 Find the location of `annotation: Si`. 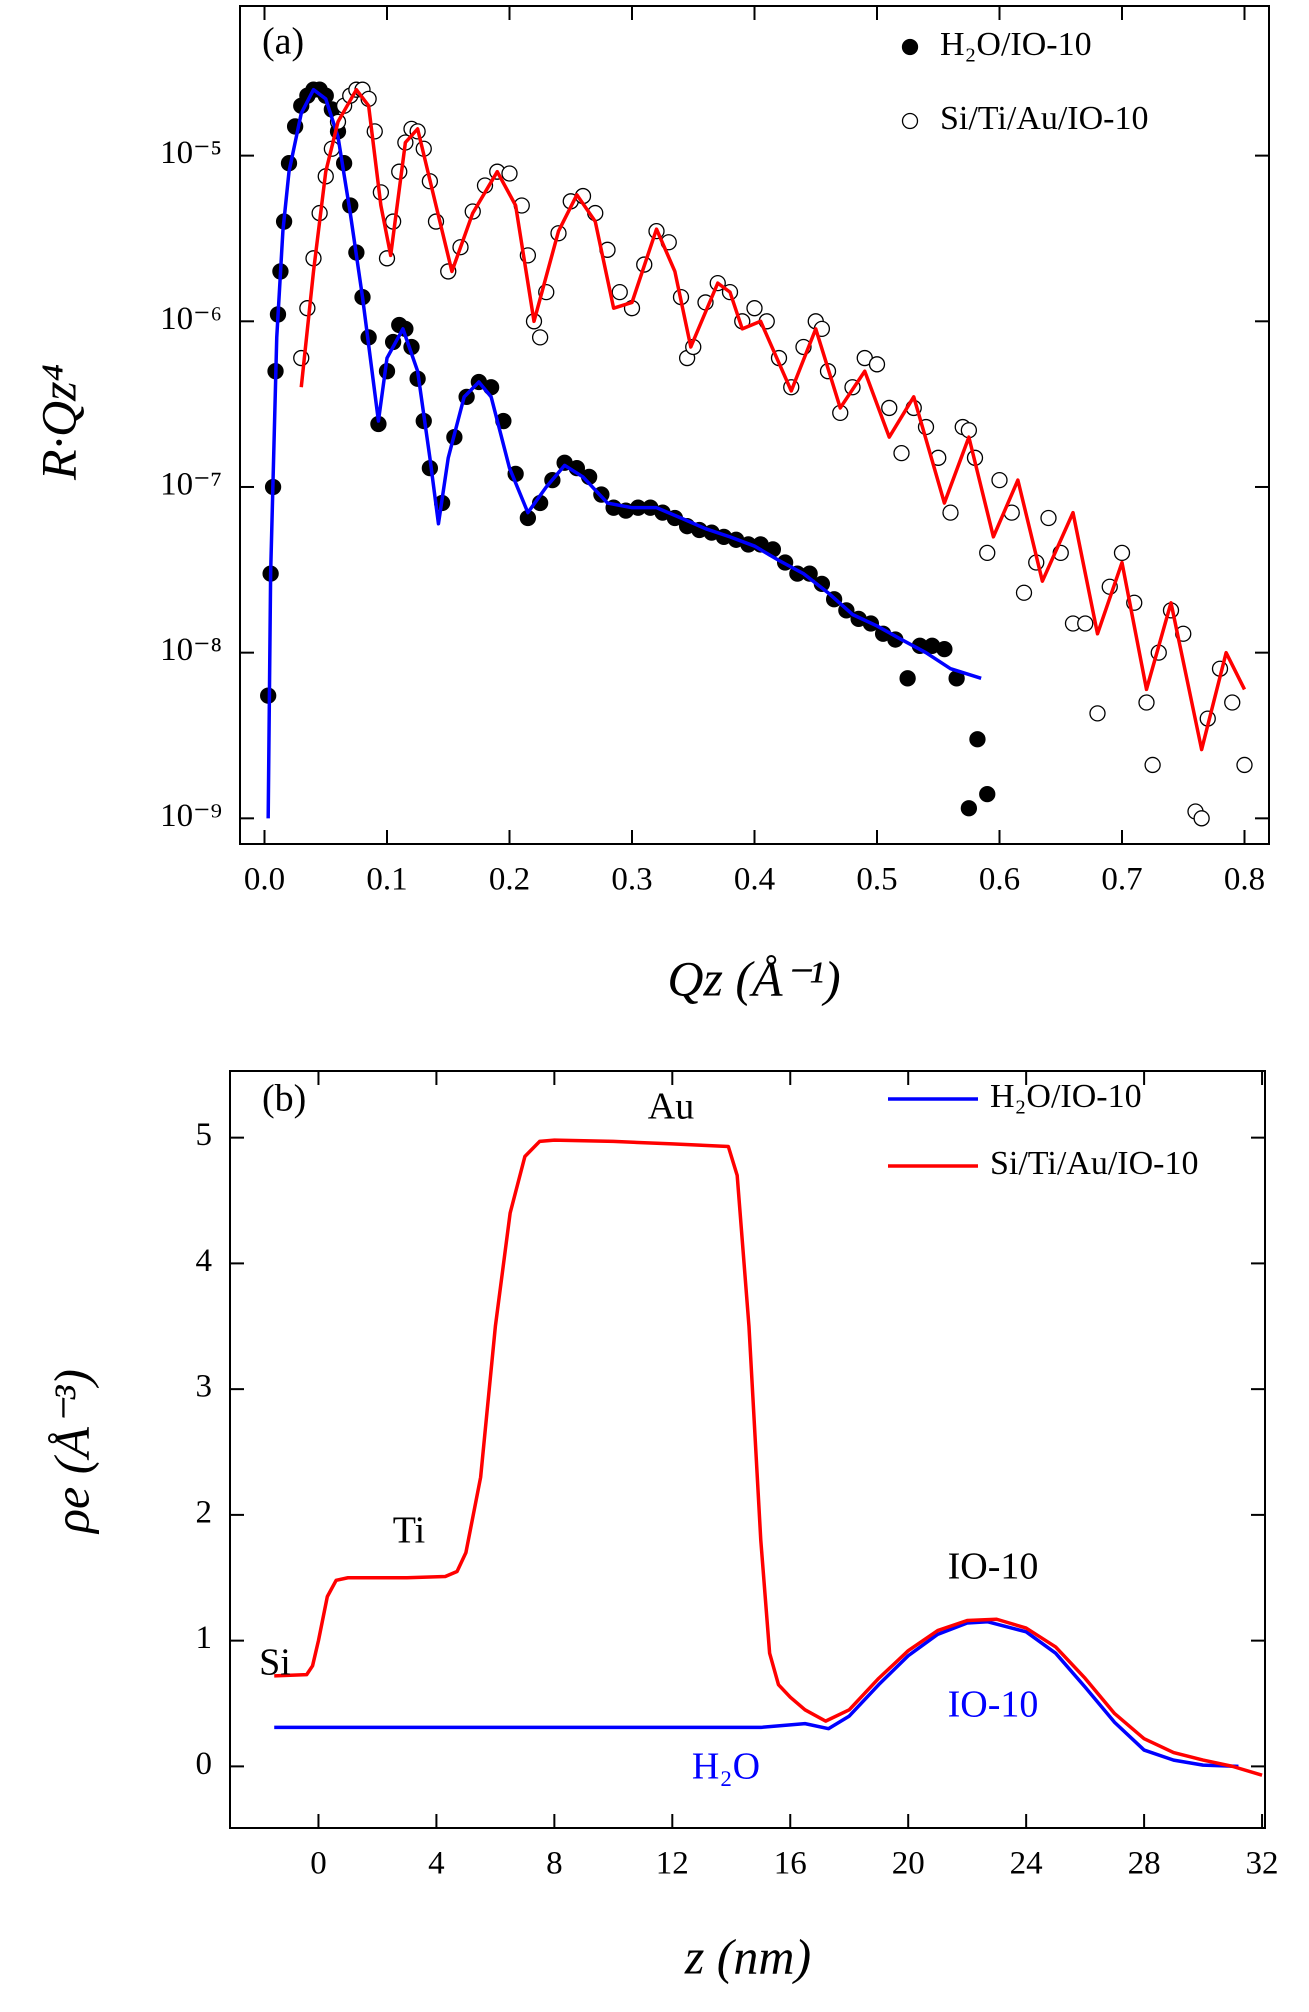

annotation: Si is located at coordinates (275, 1663).